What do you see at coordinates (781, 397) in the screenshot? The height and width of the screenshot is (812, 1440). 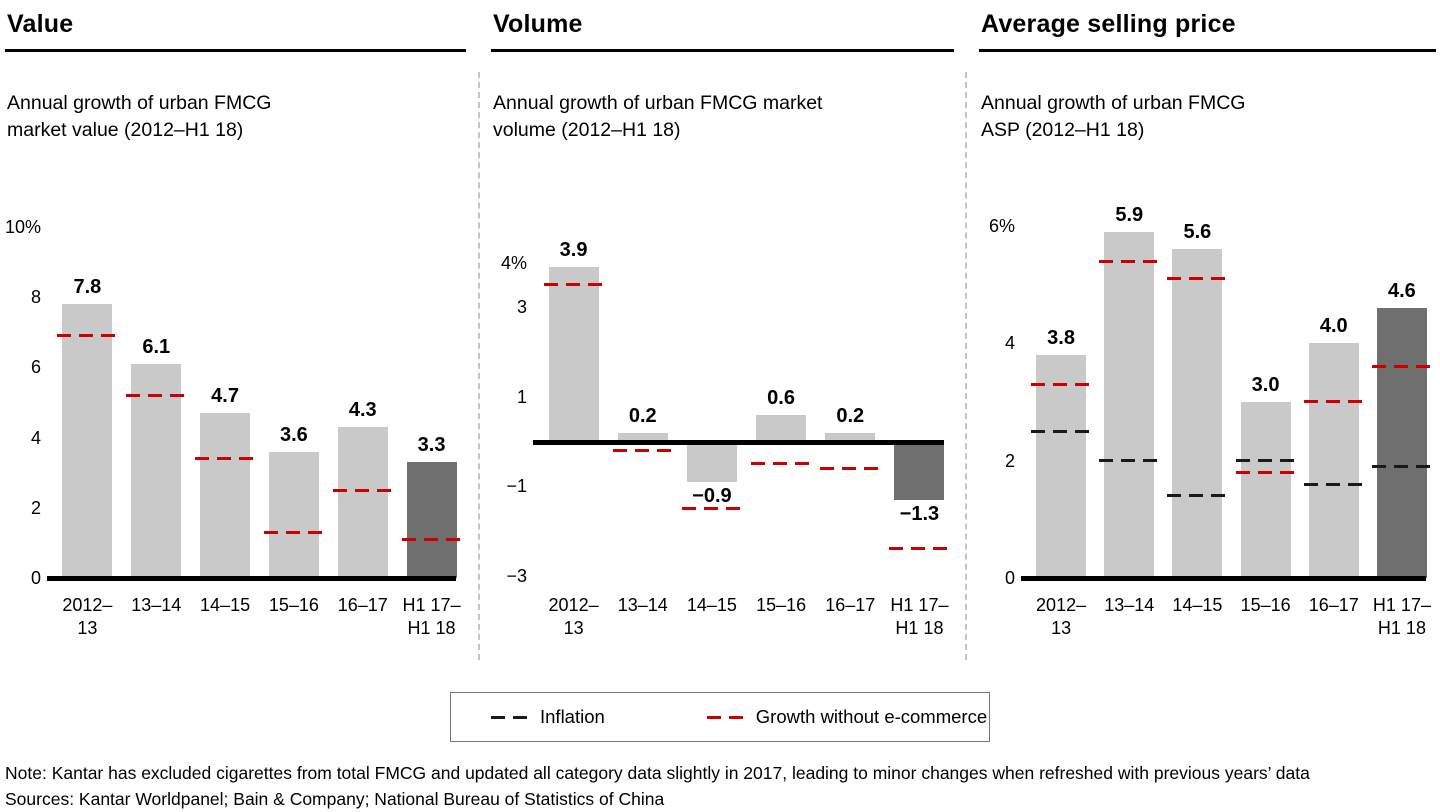 I see `bar-value-label: 0.6` at bounding box center [781, 397].